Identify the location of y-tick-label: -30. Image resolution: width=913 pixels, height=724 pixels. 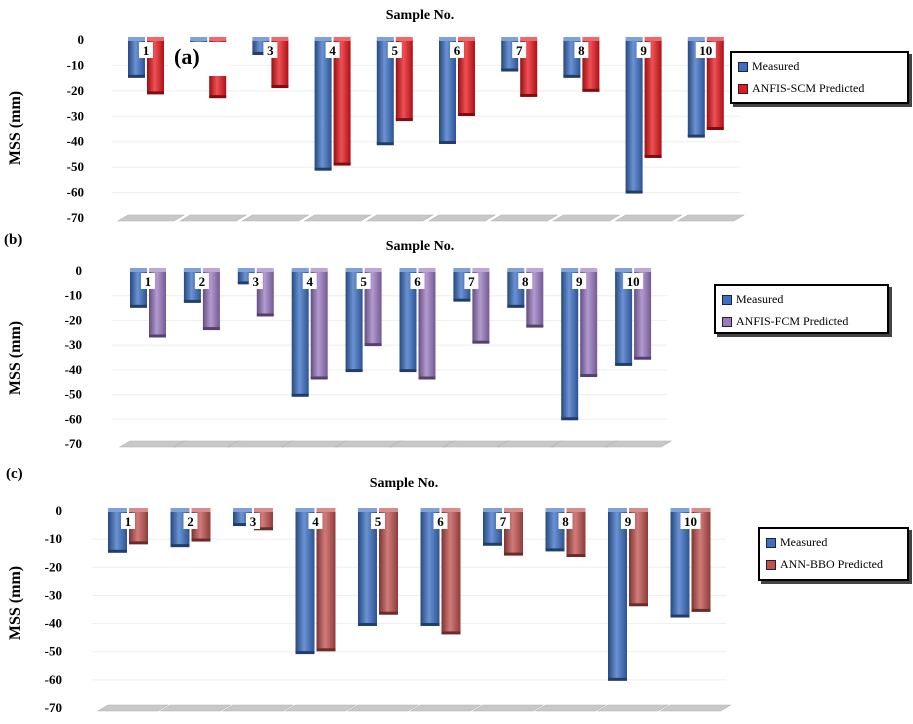
(73, 344).